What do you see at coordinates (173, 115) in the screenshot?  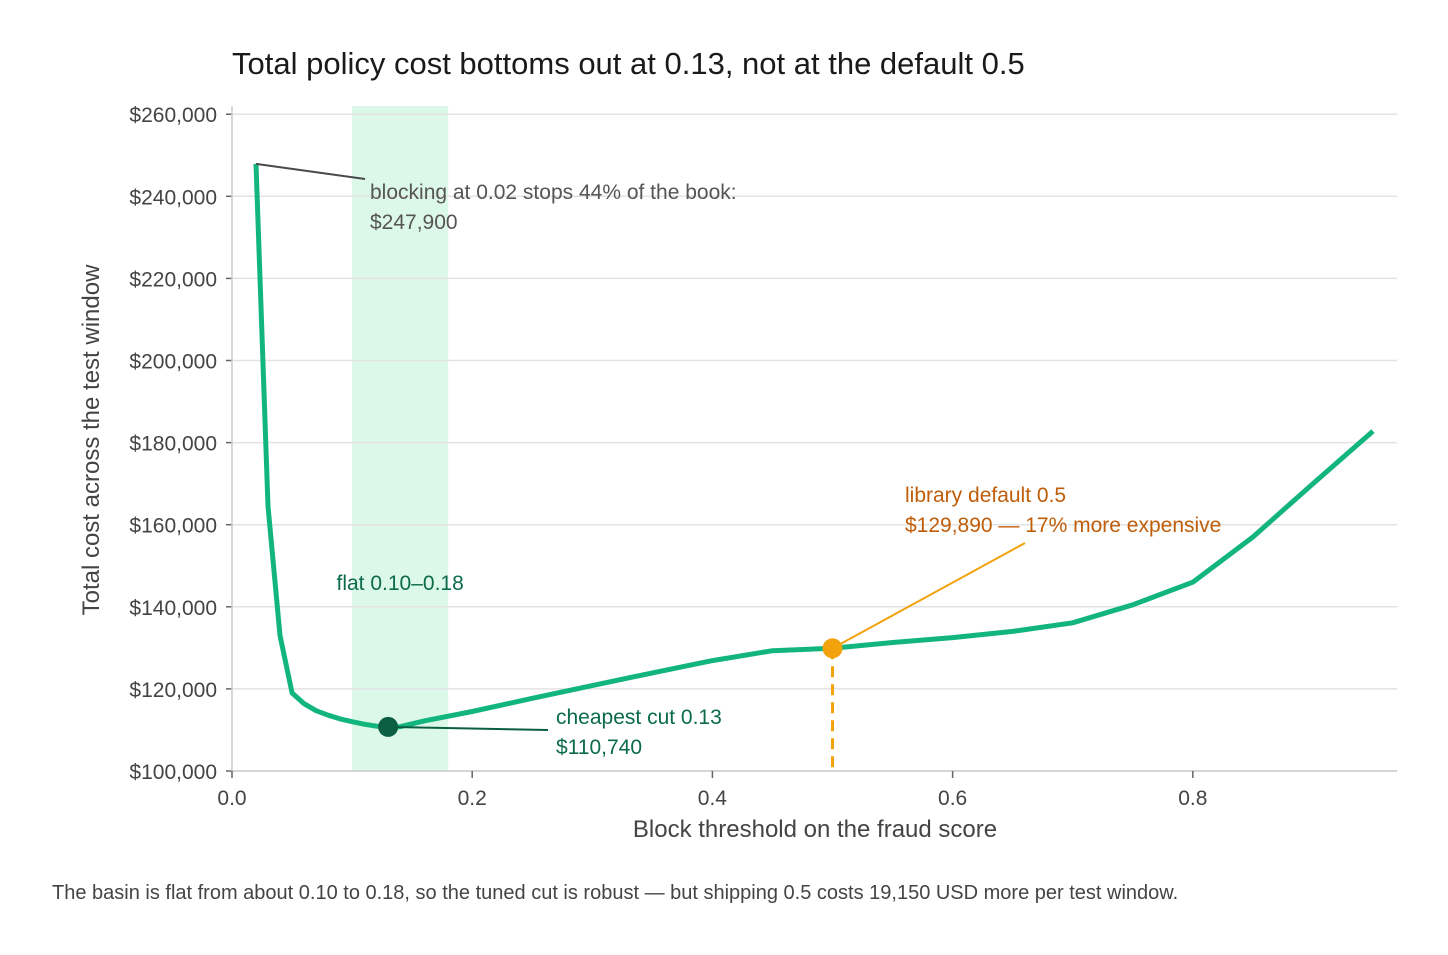 I see `y-tick-label: $260,000` at bounding box center [173, 115].